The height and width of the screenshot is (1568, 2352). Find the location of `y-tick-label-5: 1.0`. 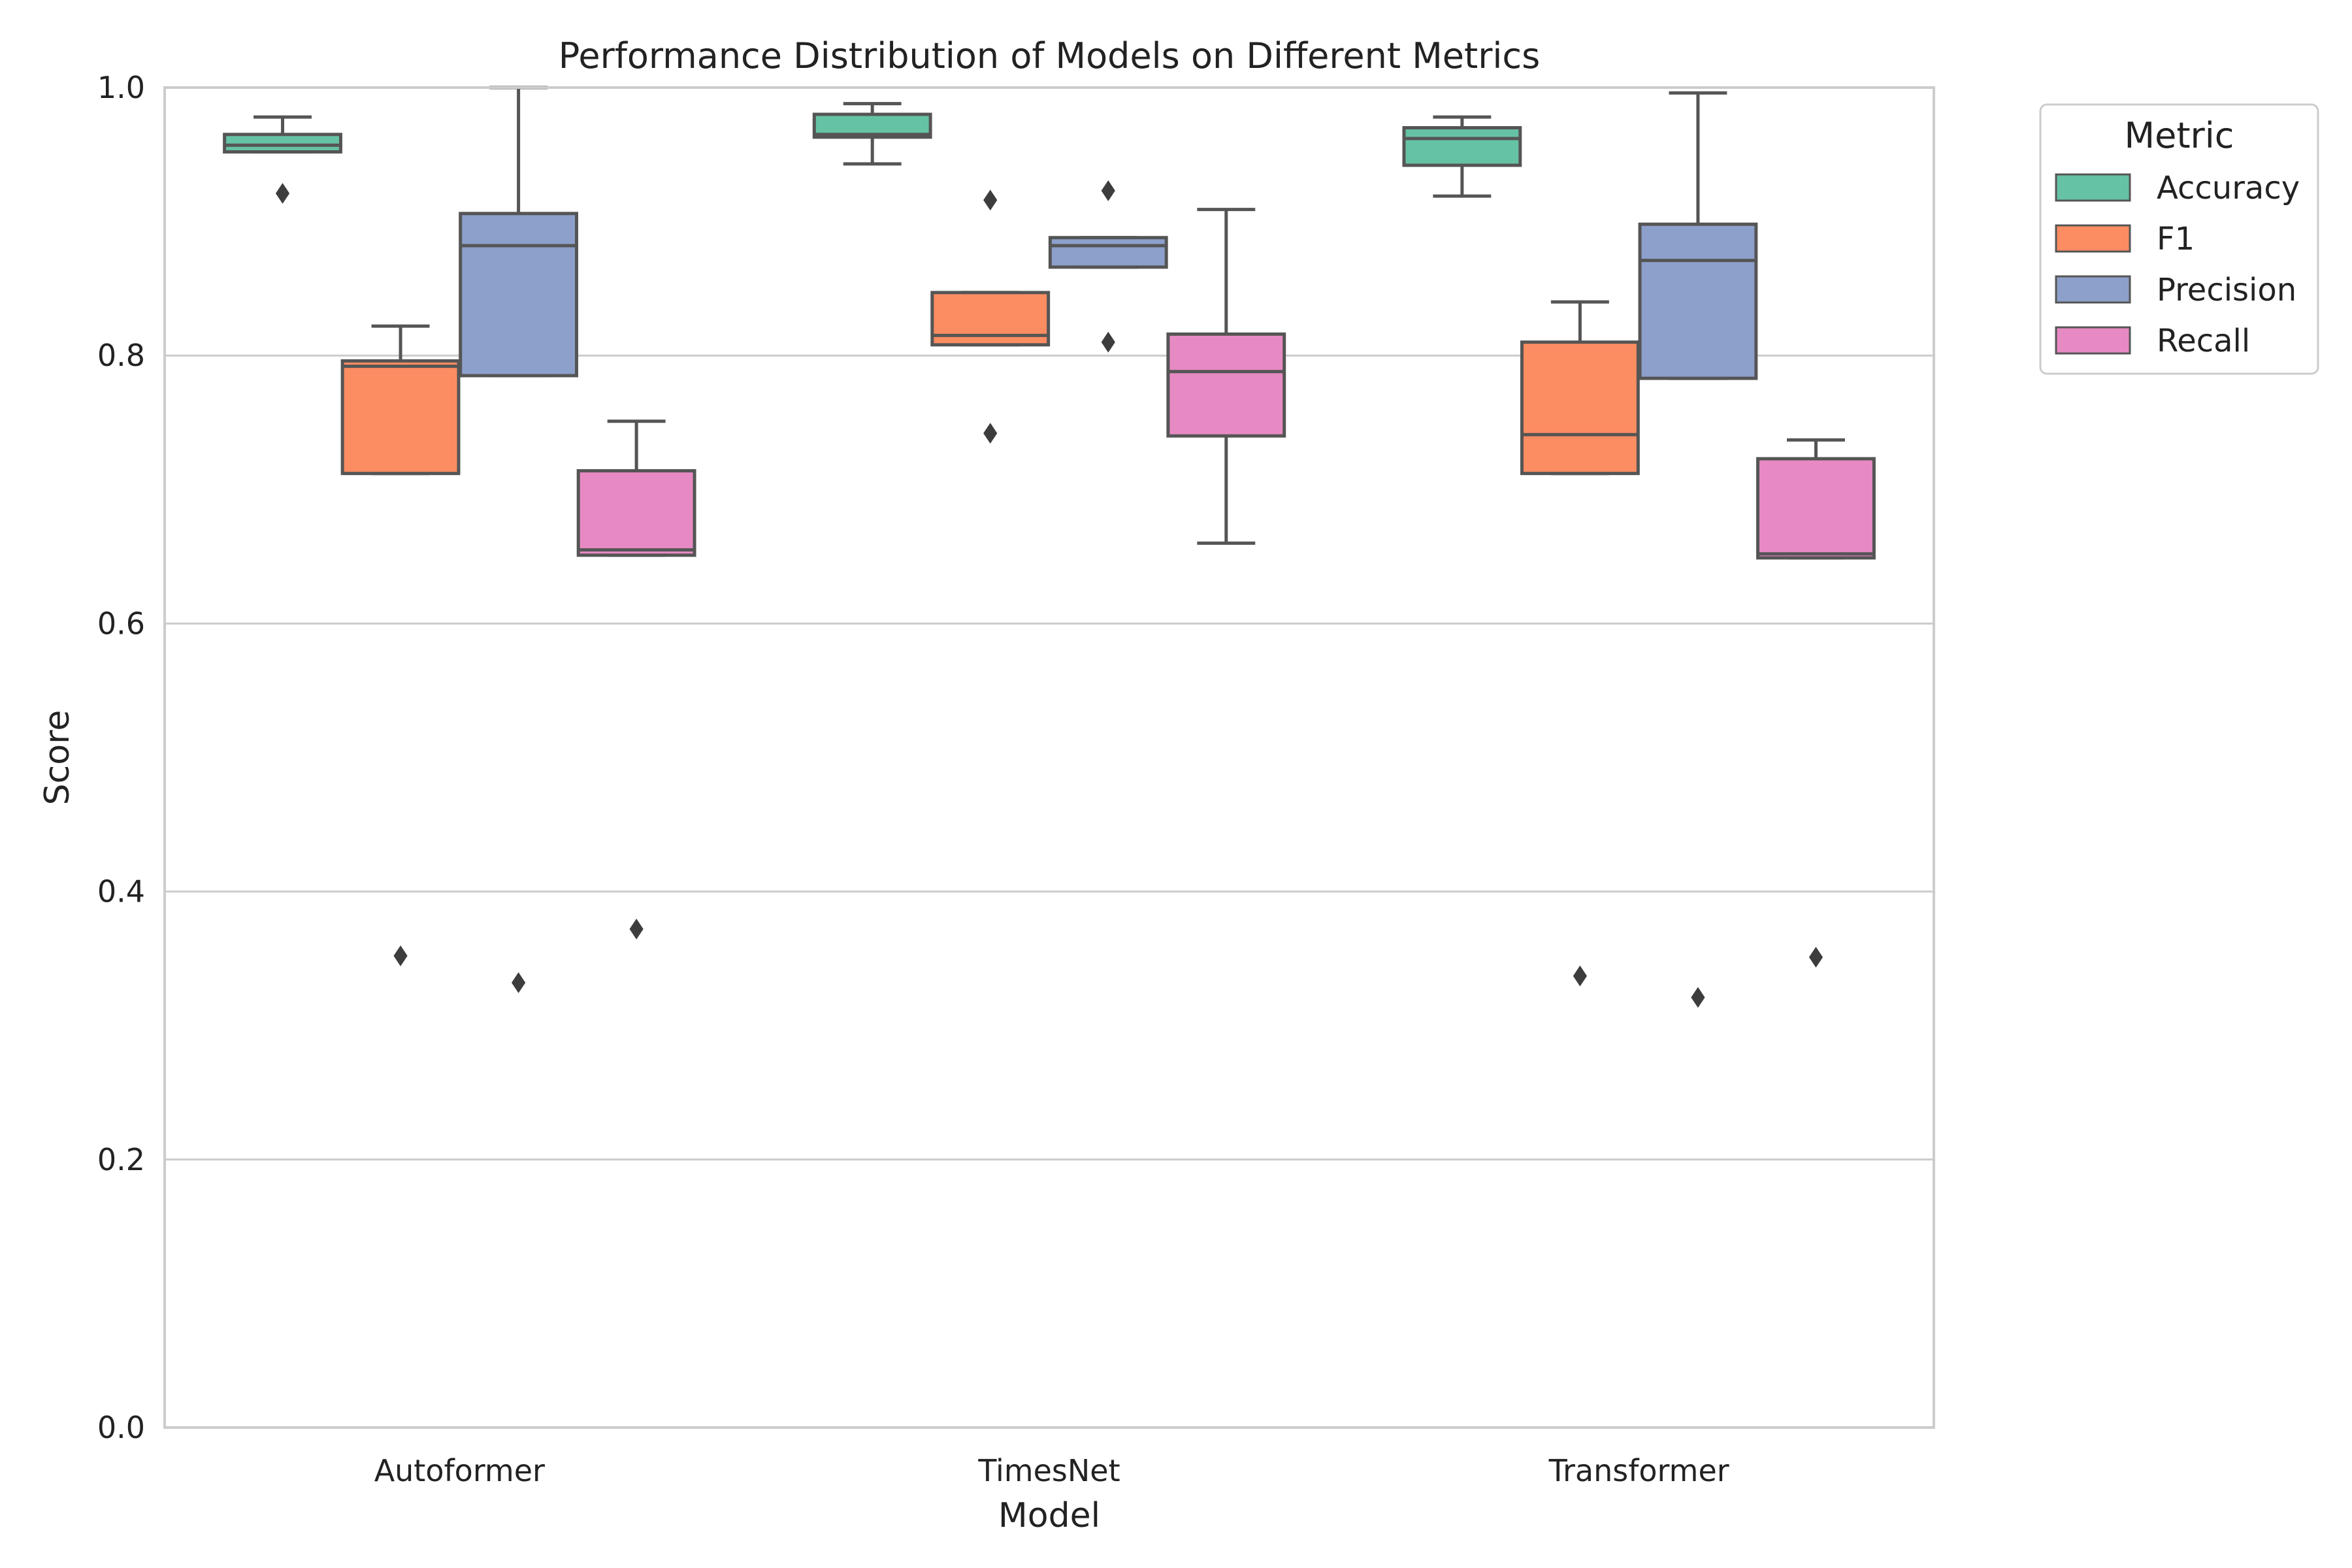

y-tick-label-5: 1.0 is located at coordinates (121, 87).